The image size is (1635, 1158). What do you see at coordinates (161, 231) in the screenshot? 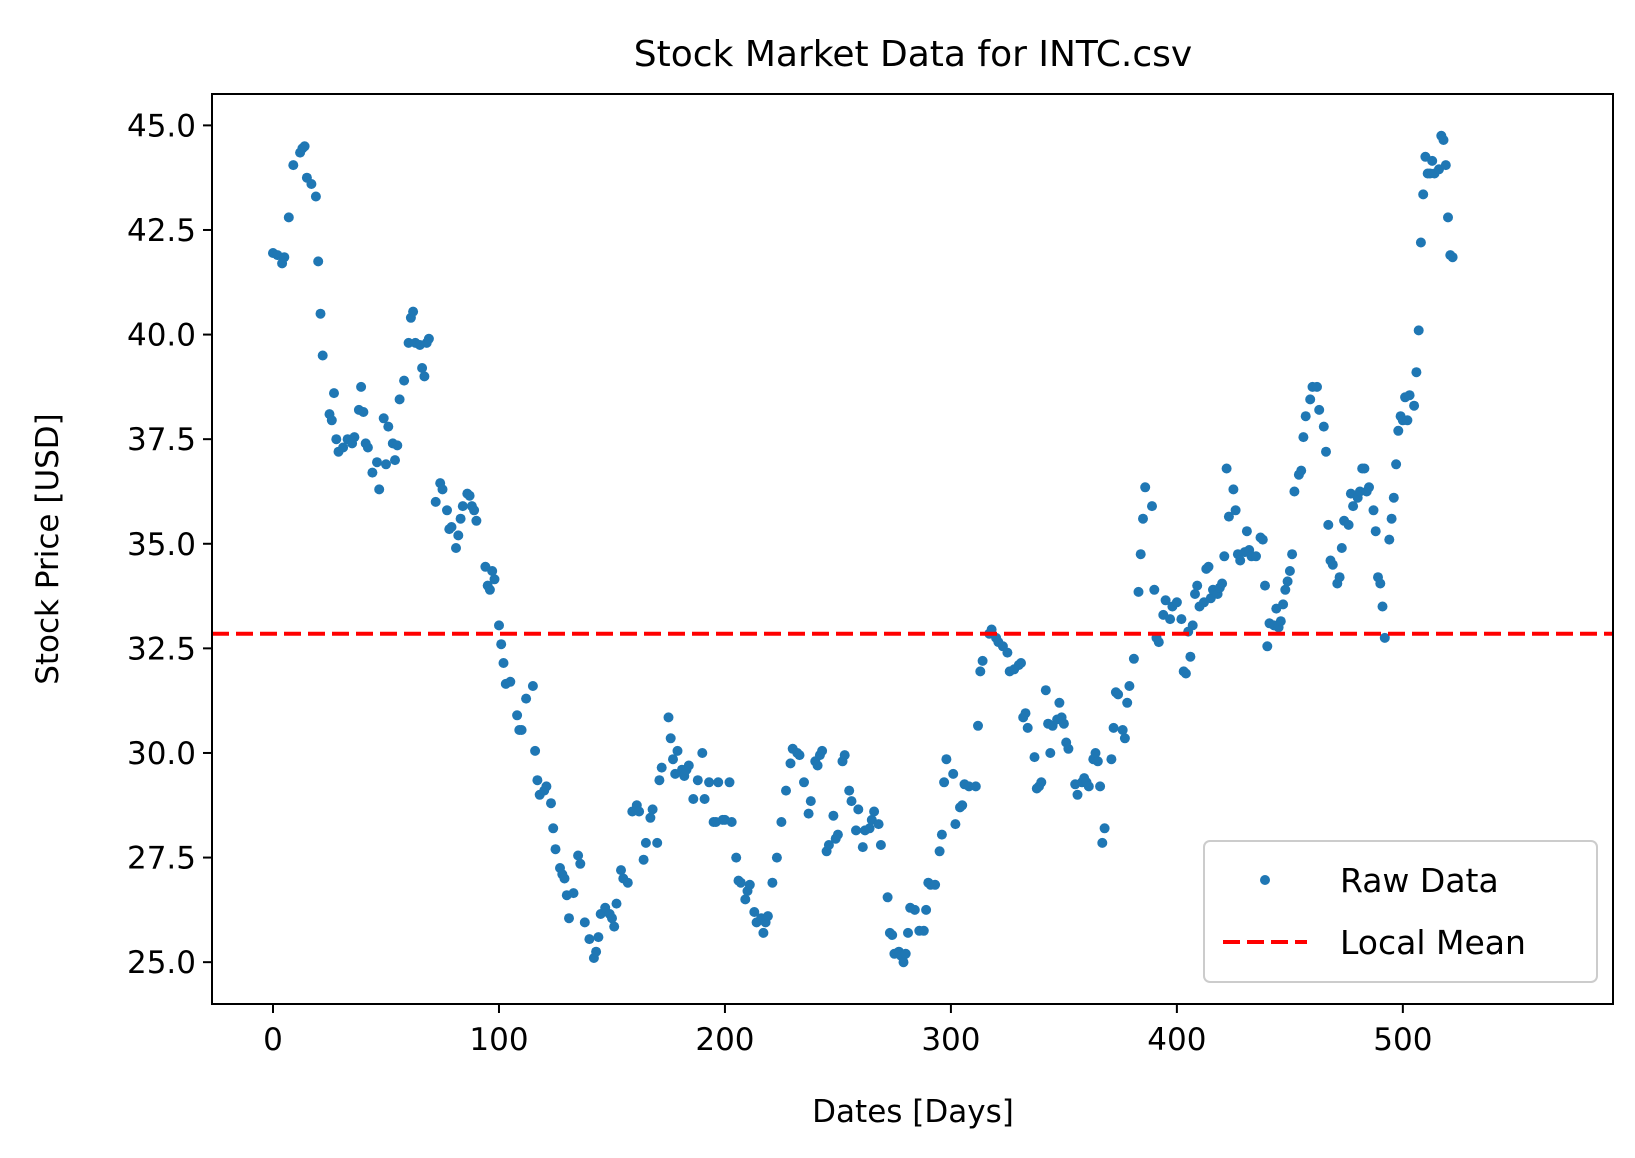
I see `y-tick-label-7: 42.5` at bounding box center [161, 231].